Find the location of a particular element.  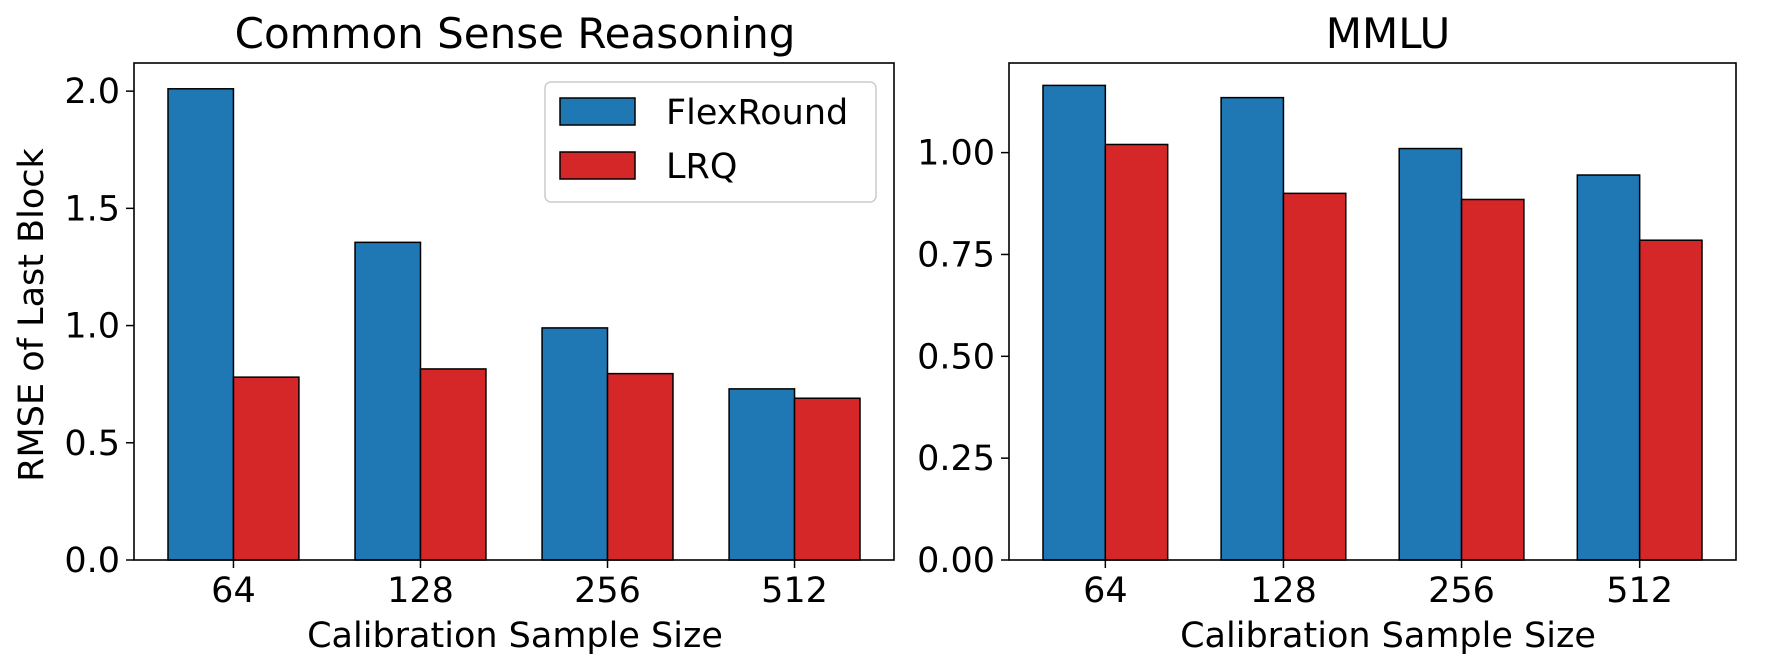

y-tick-label: 0.75 is located at coordinates (956, 255).